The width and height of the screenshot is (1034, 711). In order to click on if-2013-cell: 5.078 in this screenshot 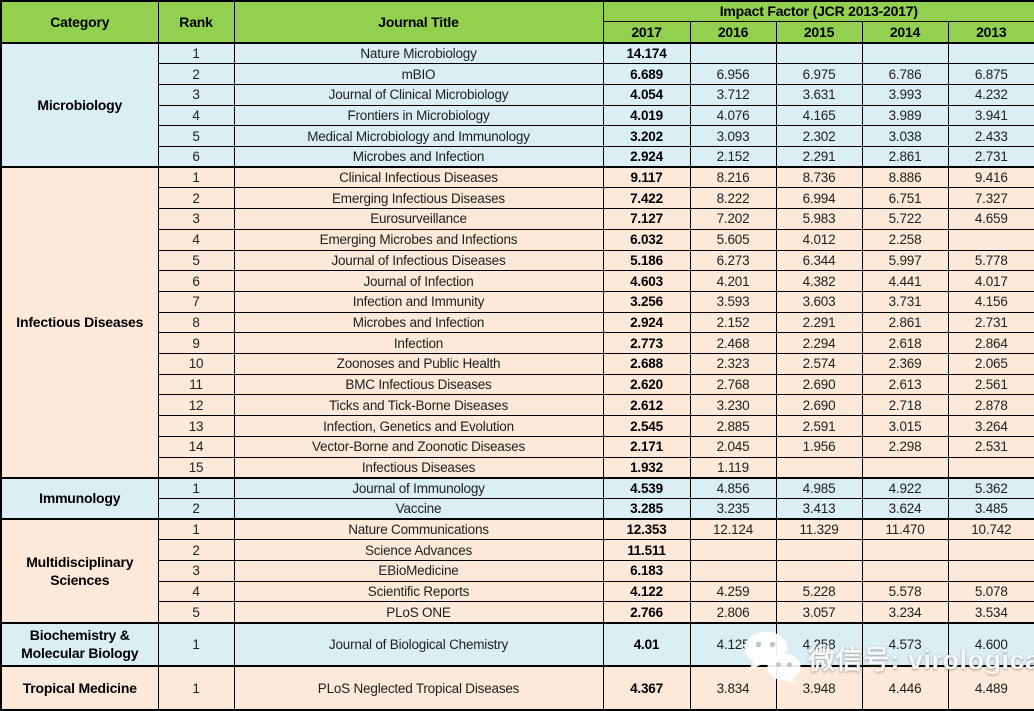, I will do `click(990, 591)`.